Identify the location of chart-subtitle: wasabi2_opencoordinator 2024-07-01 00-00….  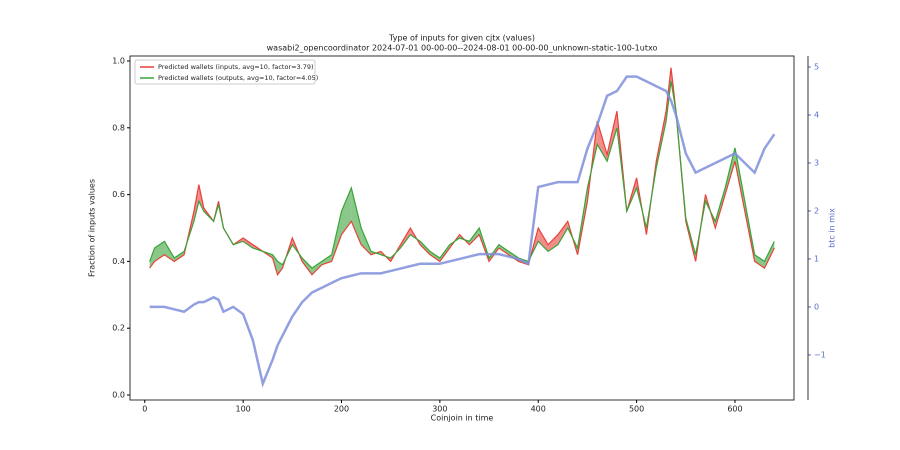
(462, 48).